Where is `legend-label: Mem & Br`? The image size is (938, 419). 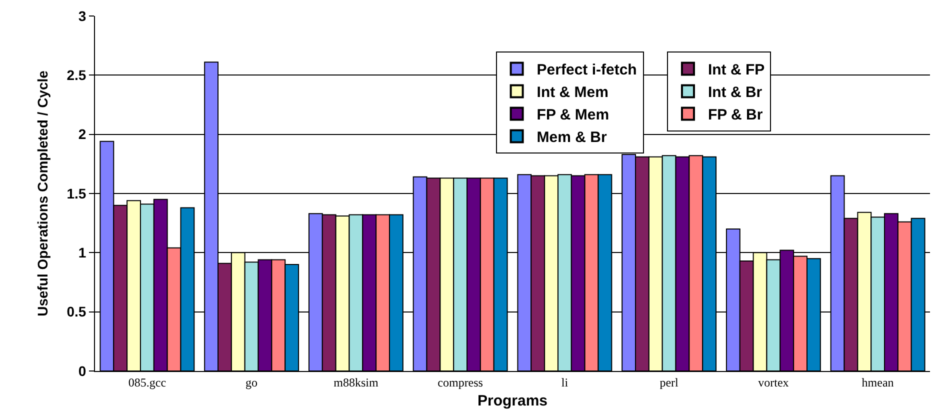
legend-label: Mem & Br is located at coordinates (571, 137).